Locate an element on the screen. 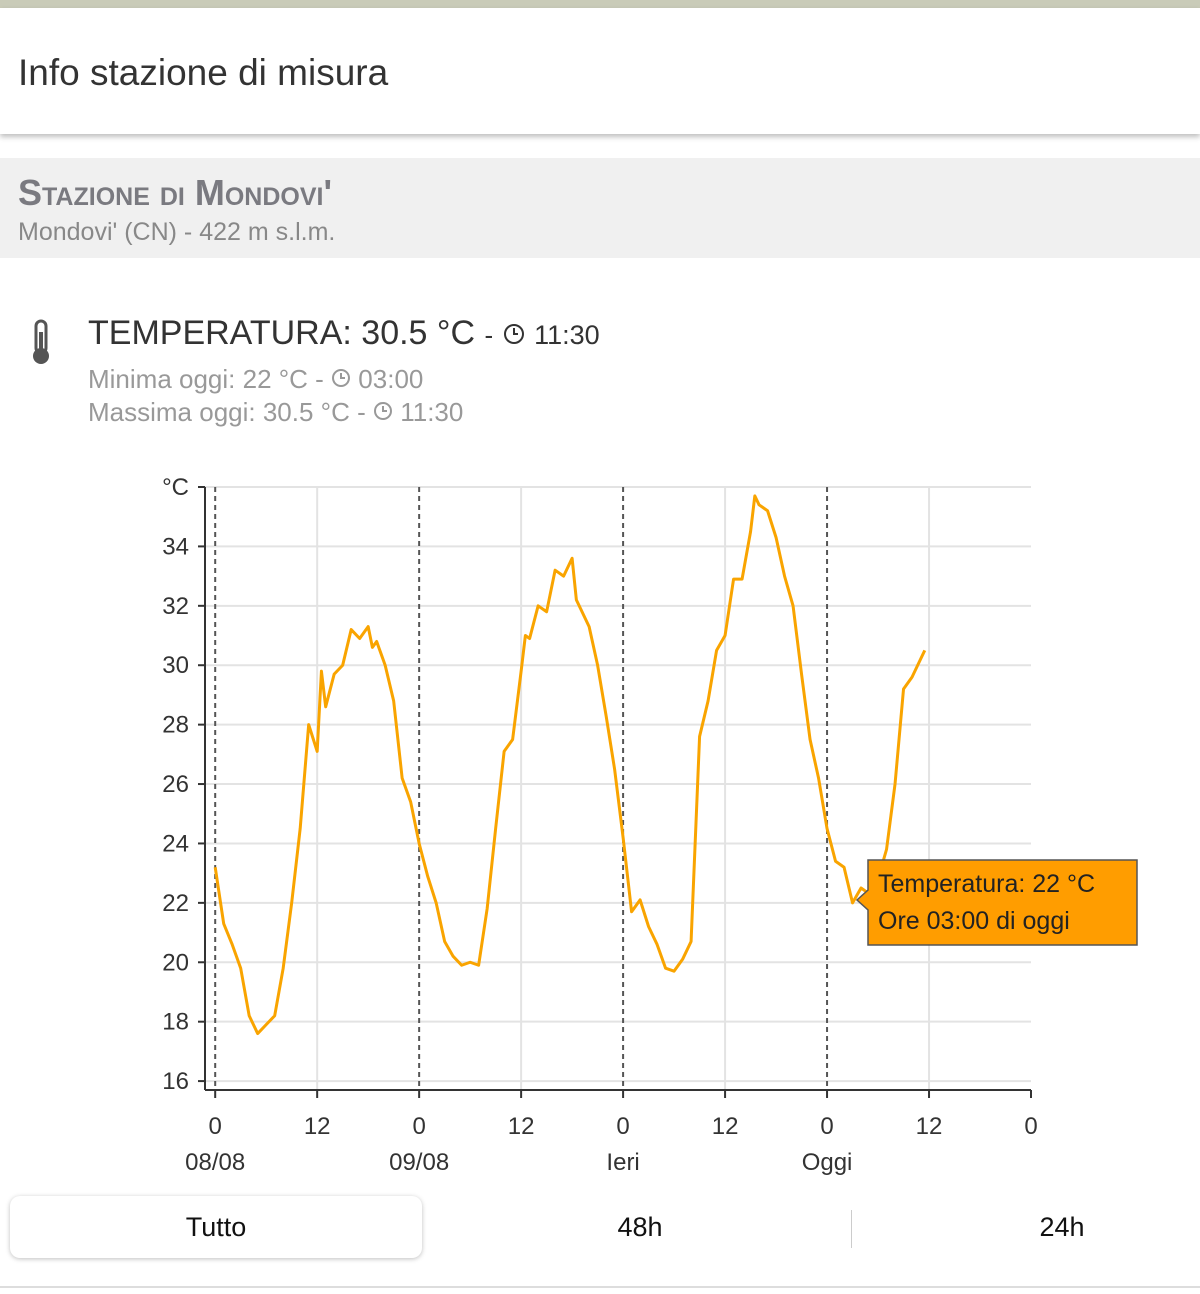 The image size is (1200, 1294). x-day-label: Oggi is located at coordinates (827, 1162).